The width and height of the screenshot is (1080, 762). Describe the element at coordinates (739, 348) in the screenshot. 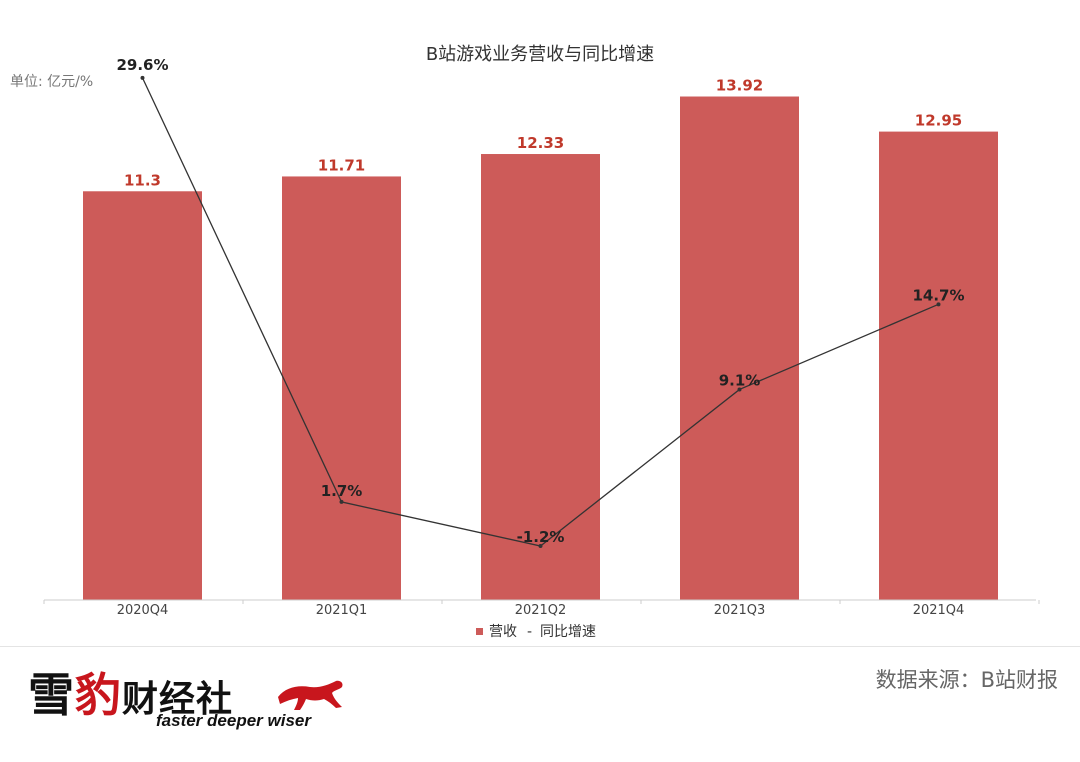

I see `bar-2021Q3` at that location.